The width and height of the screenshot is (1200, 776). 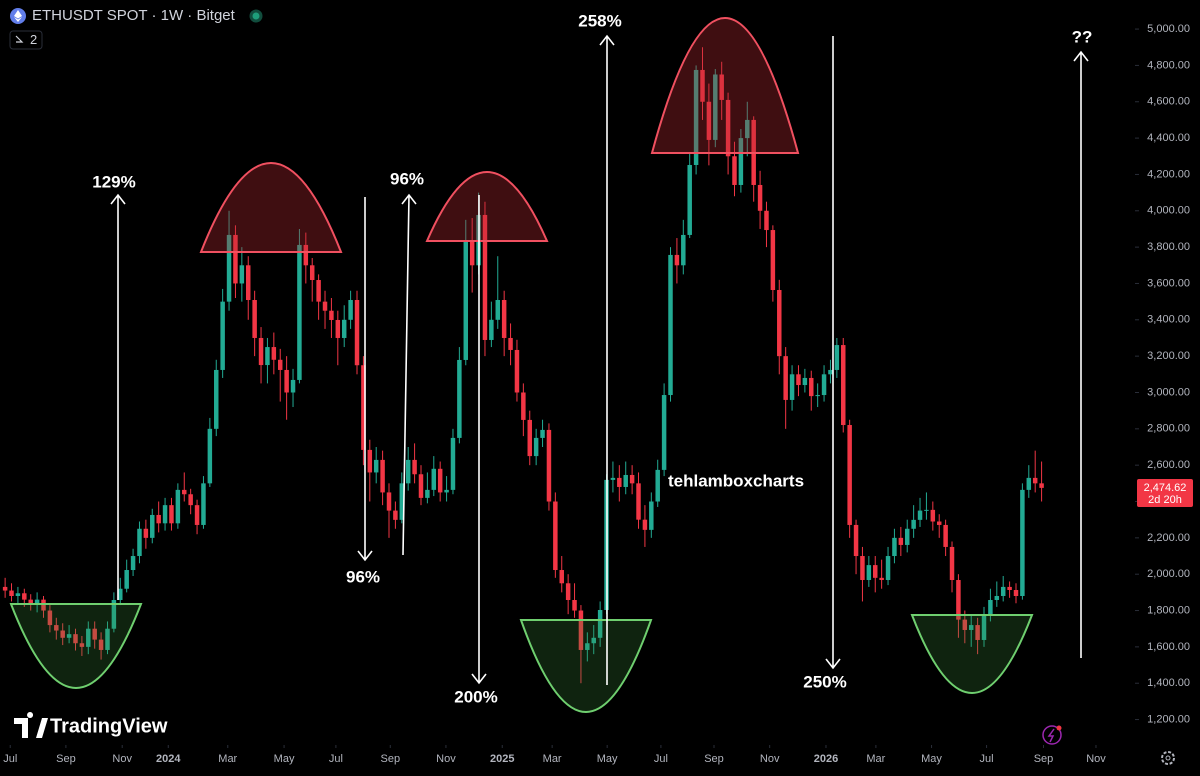 What do you see at coordinates (1168, 719) in the screenshot?
I see `y-tick-label: 1,200.00` at bounding box center [1168, 719].